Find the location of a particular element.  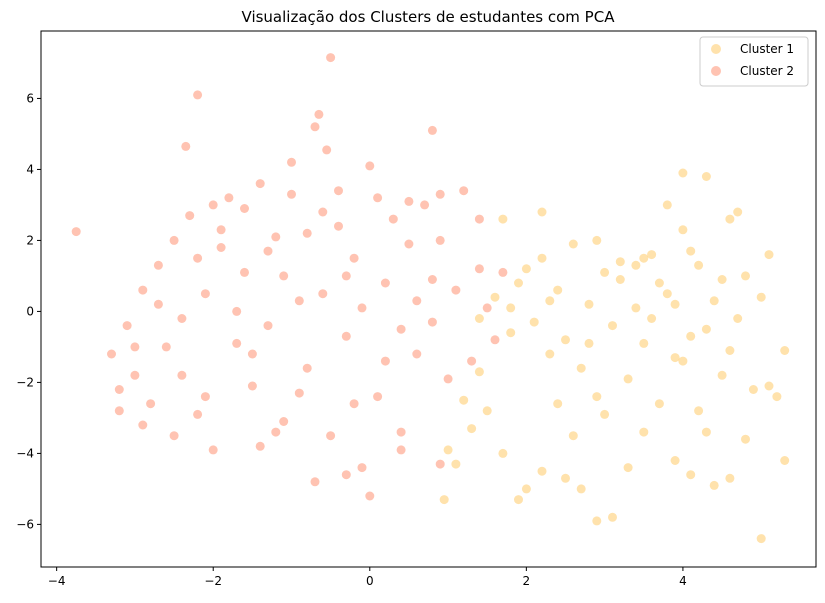

x-axis: −4 −2 0 2 4 is located at coordinates (367, 577).